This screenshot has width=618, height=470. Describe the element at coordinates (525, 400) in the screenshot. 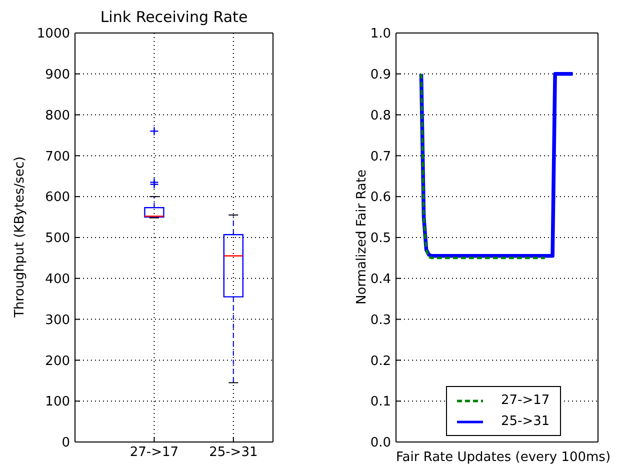

I see `legend-label: 27->17` at that location.